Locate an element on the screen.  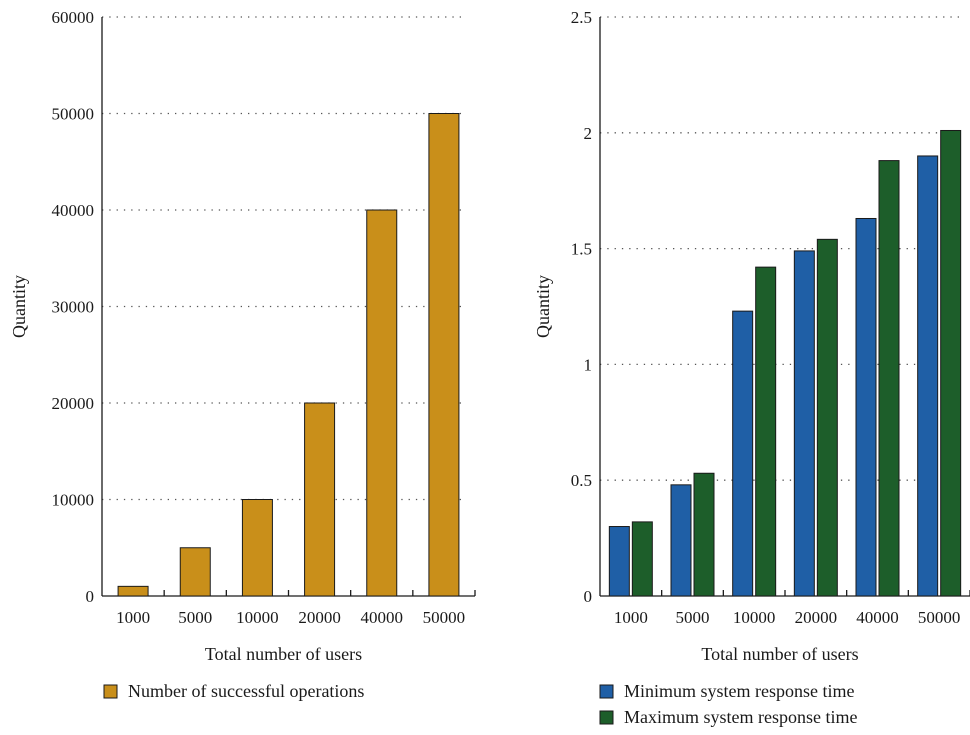
y-tick-label: 10000 is located at coordinates (73, 500).